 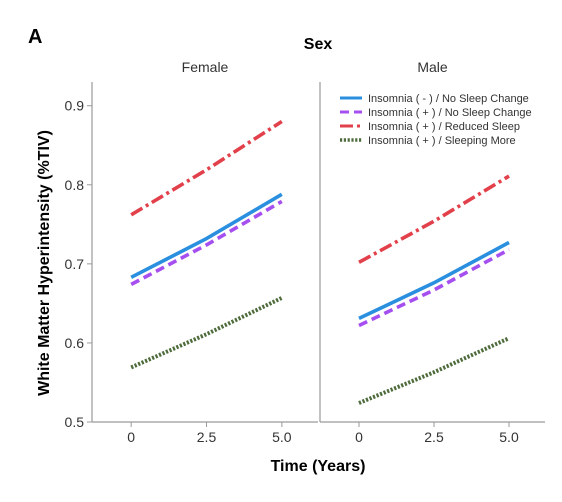 I want to click on y-tick-label: 0.7, so click(x=75, y=264).